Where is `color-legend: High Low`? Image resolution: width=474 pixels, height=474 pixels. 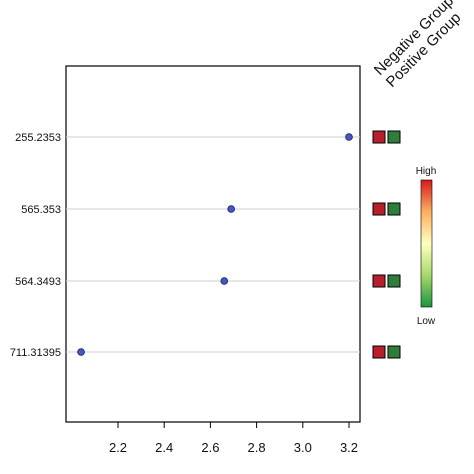
color-legend: High Low is located at coordinates (426, 246).